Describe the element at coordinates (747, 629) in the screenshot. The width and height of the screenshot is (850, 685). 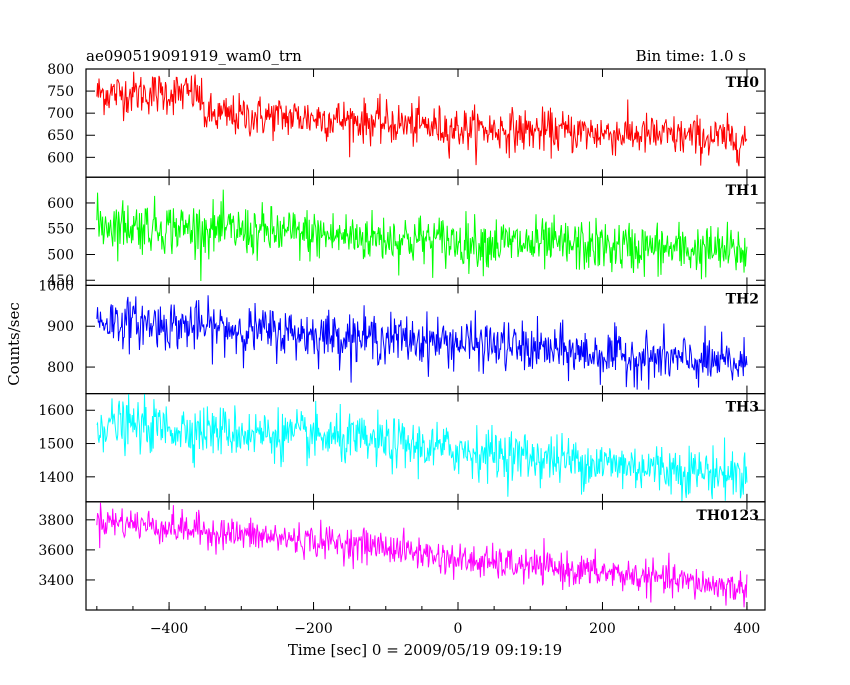
I see `x-tick-label-400: 400` at that location.